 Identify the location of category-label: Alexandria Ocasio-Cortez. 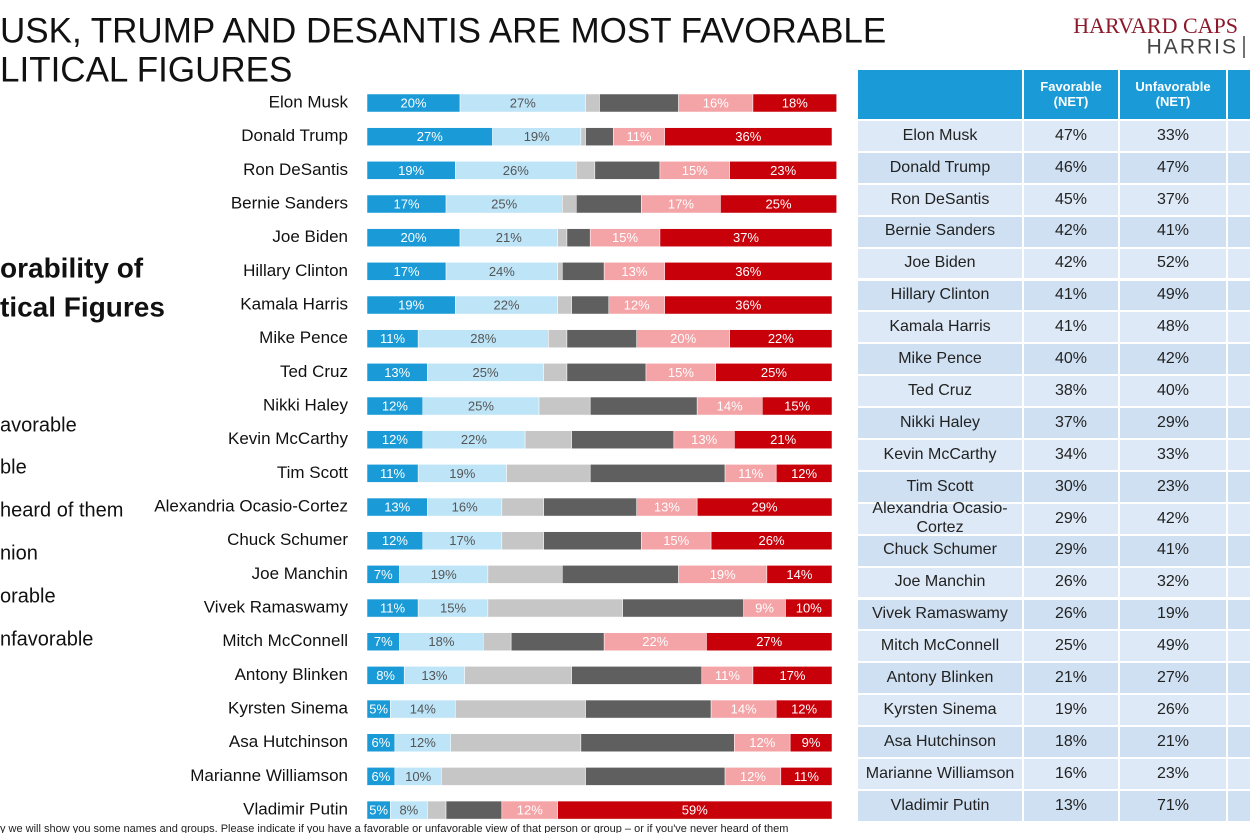
(251, 506).